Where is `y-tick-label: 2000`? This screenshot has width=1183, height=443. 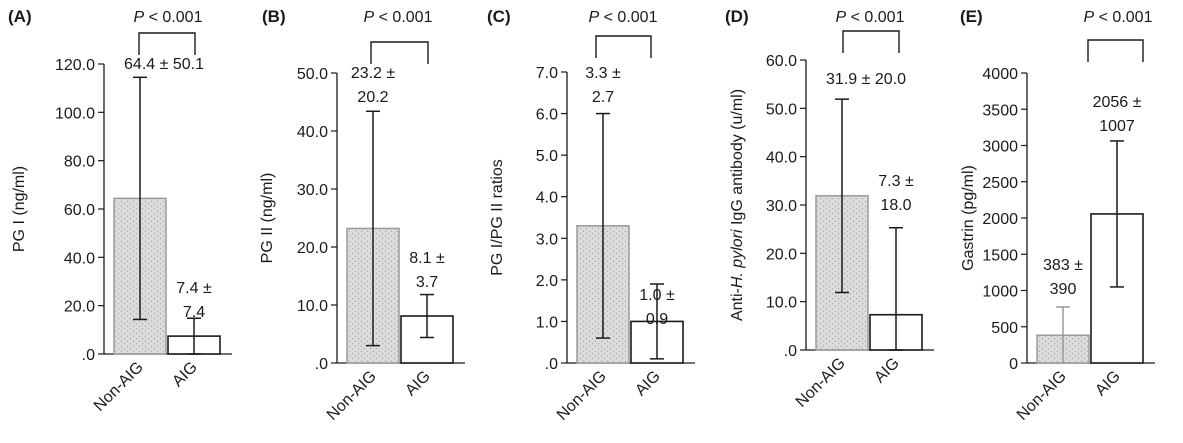 y-tick-label: 2000 is located at coordinates (1000, 219).